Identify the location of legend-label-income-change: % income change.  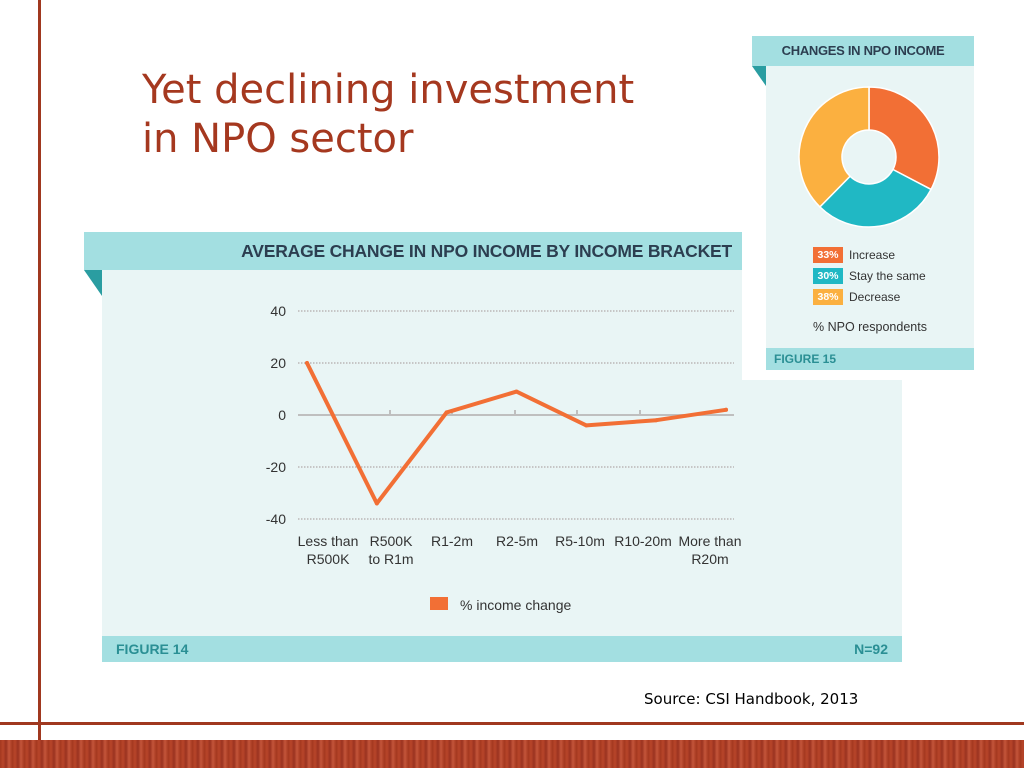
(516, 605).